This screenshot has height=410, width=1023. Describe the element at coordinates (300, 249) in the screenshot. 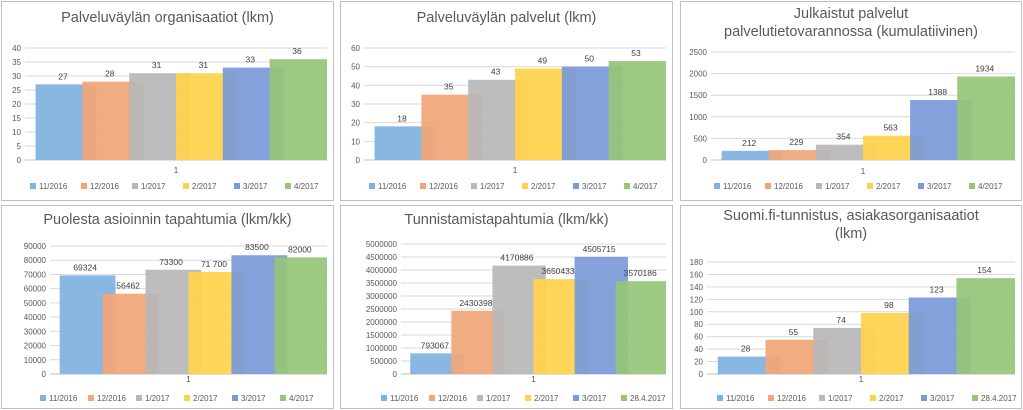

I see `data-label: 82000` at that location.